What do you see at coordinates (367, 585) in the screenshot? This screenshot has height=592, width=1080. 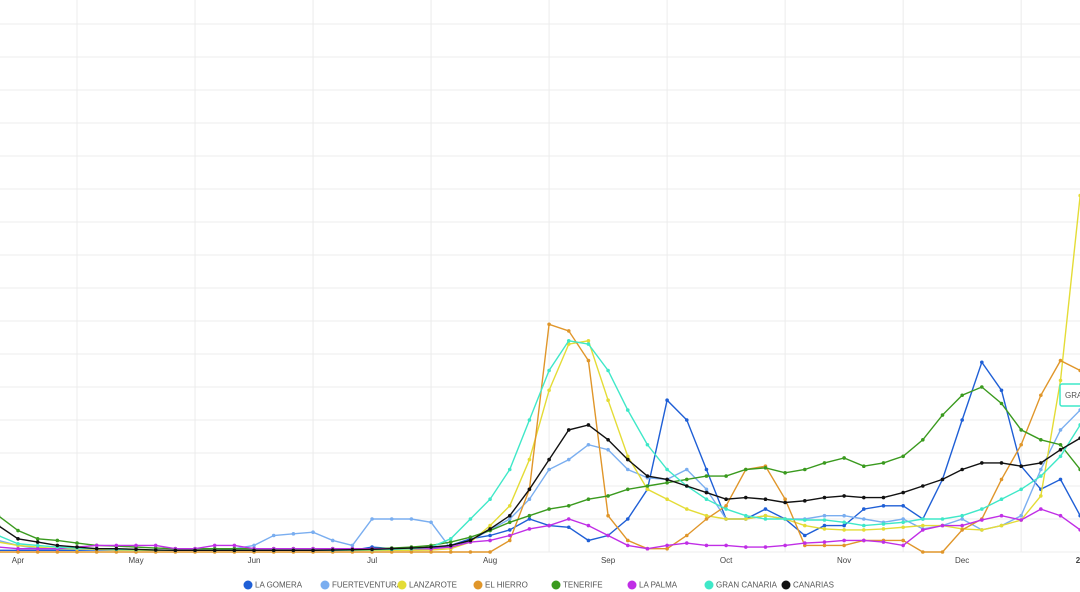 I see `legend-label: FUERTEVENTURA` at bounding box center [367, 585].